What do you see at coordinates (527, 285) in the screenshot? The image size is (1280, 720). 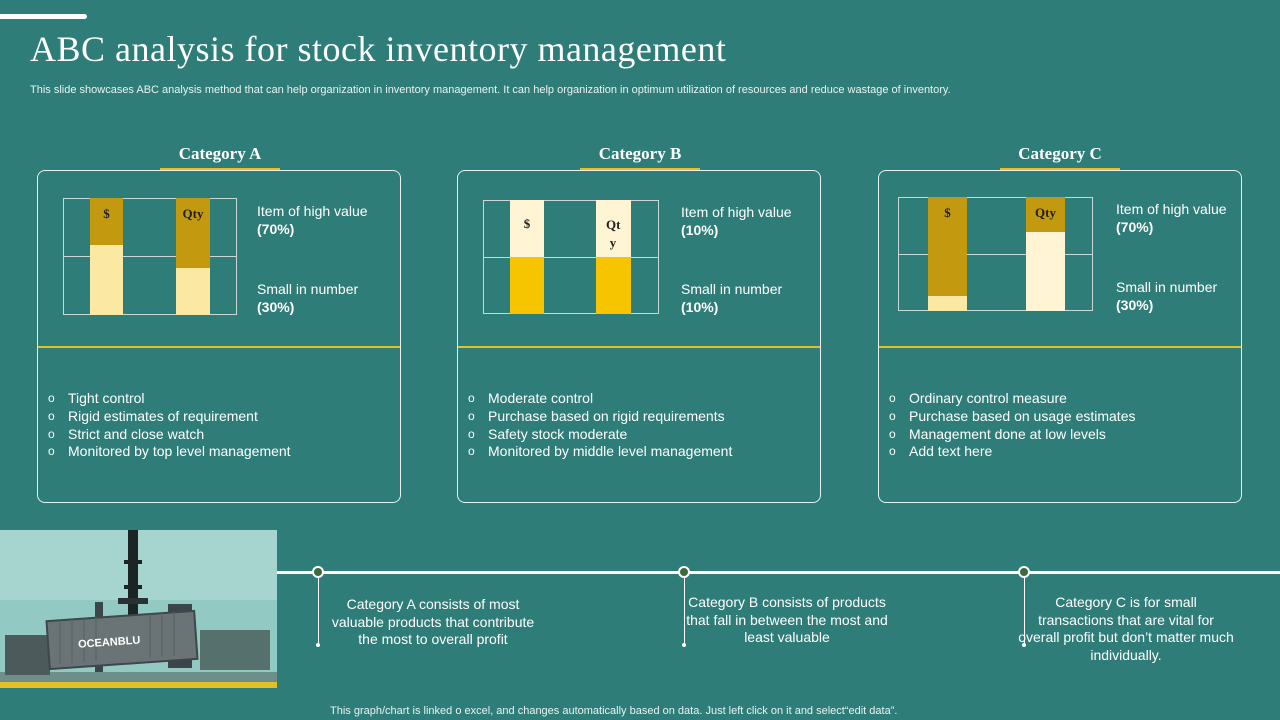 I see `category-b-value-bar-bottom` at bounding box center [527, 285].